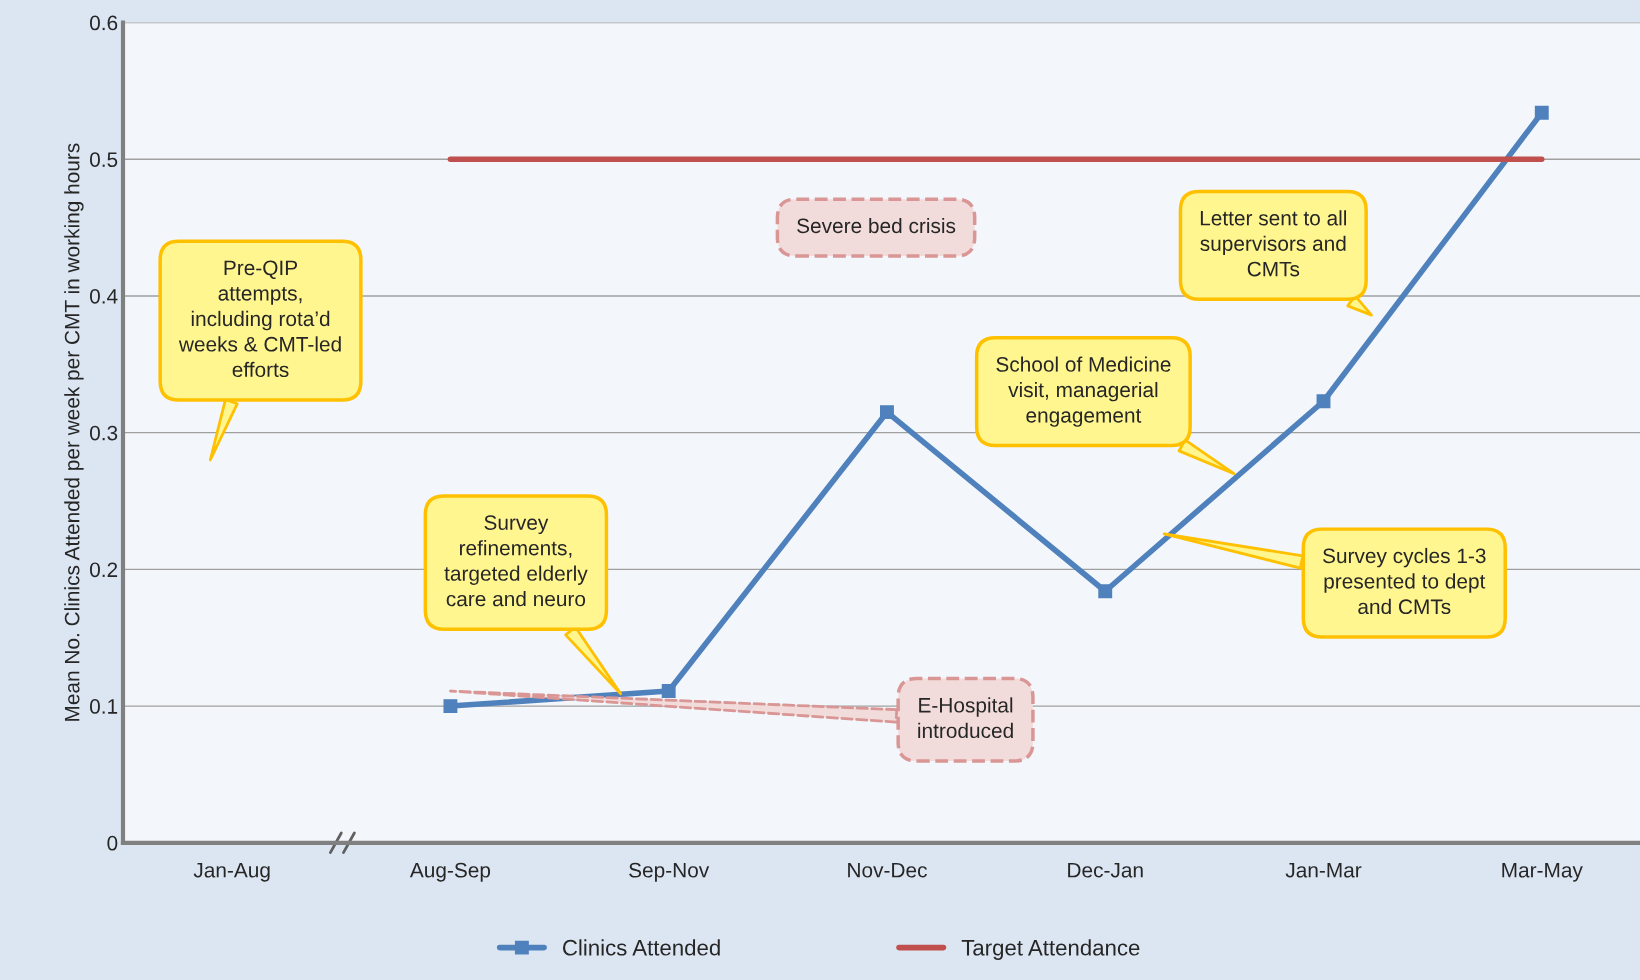  Describe the element at coordinates (112, 843) in the screenshot. I see `y-tick-label: 0` at that location.